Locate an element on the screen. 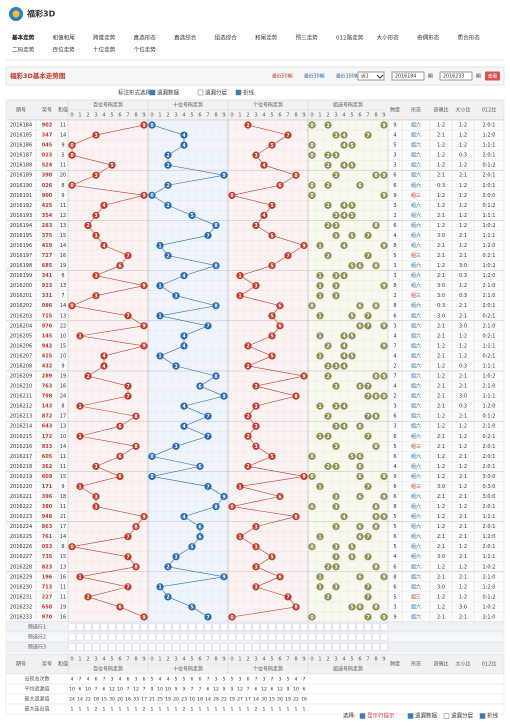  nav-link: 基本走势 is located at coordinates (23, 38).